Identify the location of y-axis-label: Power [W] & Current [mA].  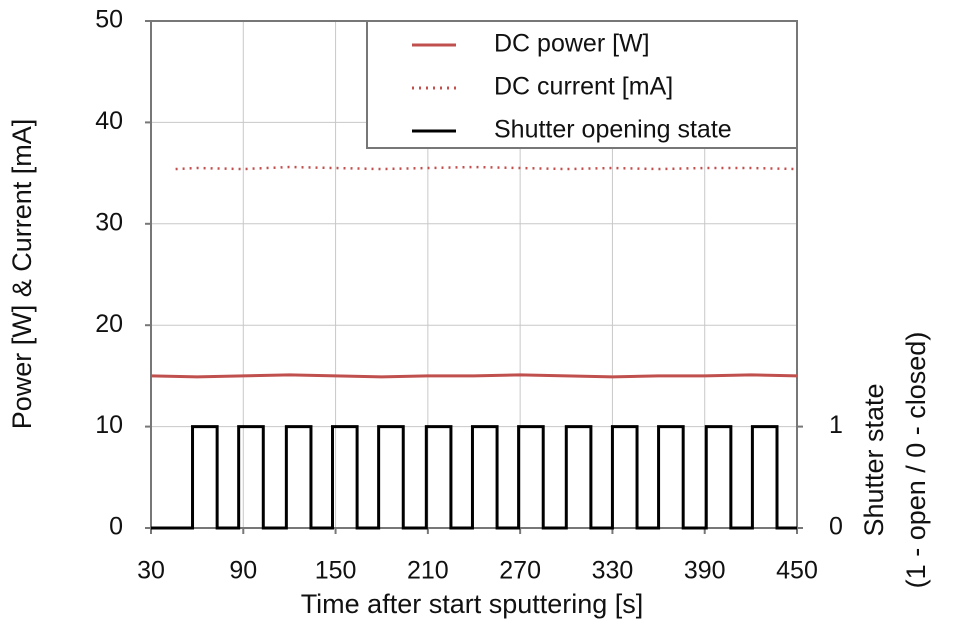
(22, 274).